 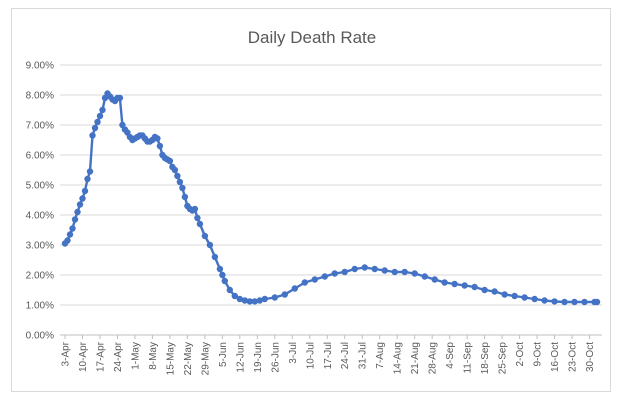 I want to click on x-tick-label: 30-Oct, so click(x=590, y=357).